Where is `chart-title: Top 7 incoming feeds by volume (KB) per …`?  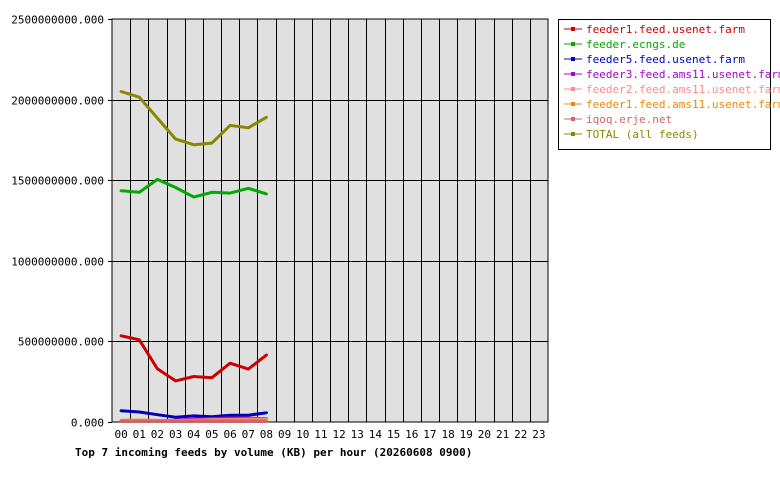
chart-title: Top 7 incoming feeds by volume (KB) per … is located at coordinates (273, 452).